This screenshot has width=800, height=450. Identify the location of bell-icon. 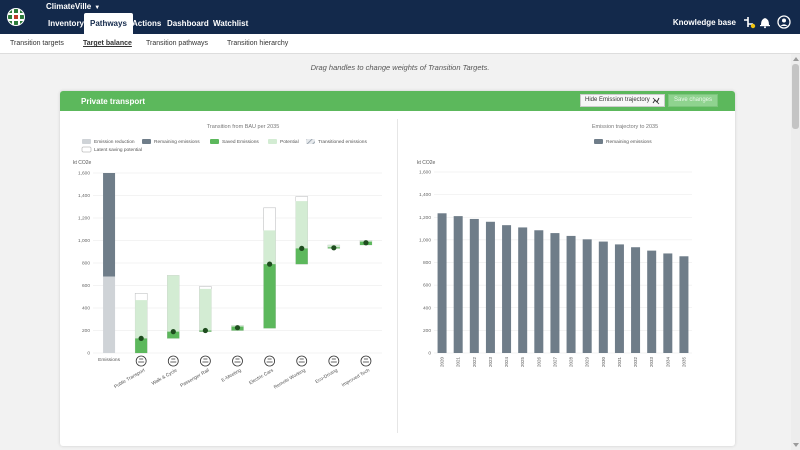
(765, 22).